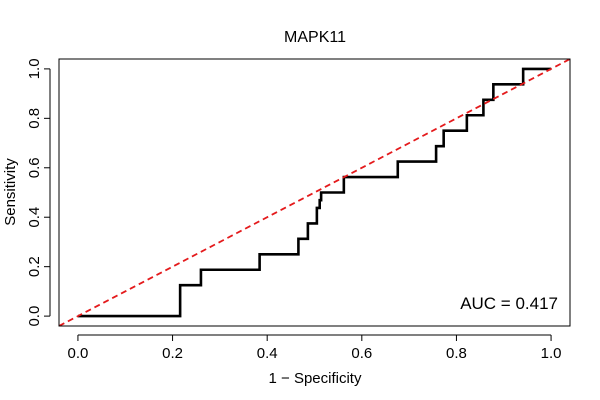 This screenshot has width=600, height=400. Describe the element at coordinates (10, 192) in the screenshot. I see `y-axis-label: Sensitivity` at that location.